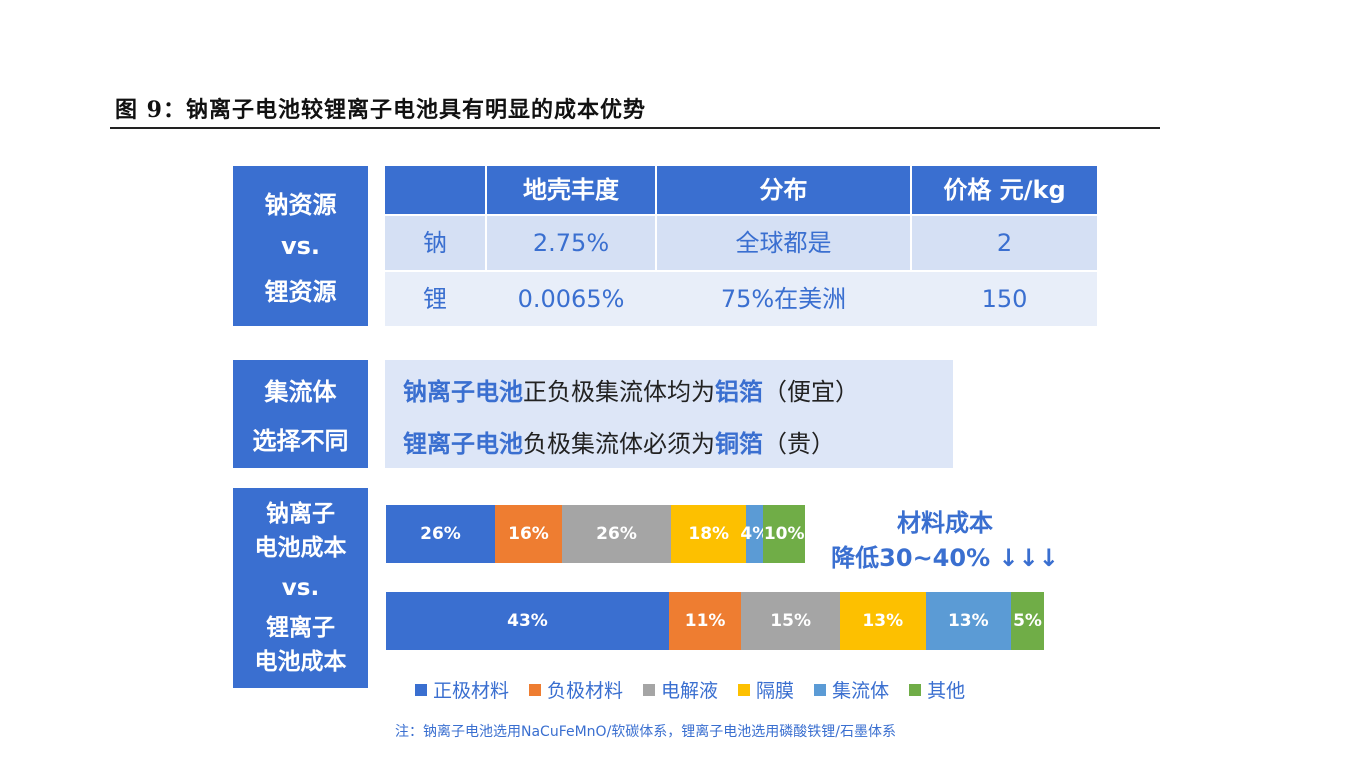 This screenshot has width=1358, height=768. I want to click on cost-note-line2: 降低30~40% ↓↓↓, so click(945, 558).